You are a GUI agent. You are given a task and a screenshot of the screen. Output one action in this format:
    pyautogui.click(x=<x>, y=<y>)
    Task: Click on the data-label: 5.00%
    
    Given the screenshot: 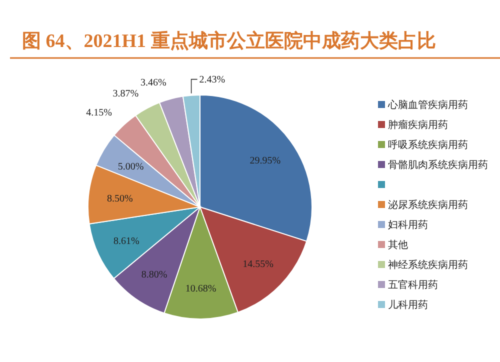 What is the action you would take?
    pyautogui.click(x=131, y=167)
    